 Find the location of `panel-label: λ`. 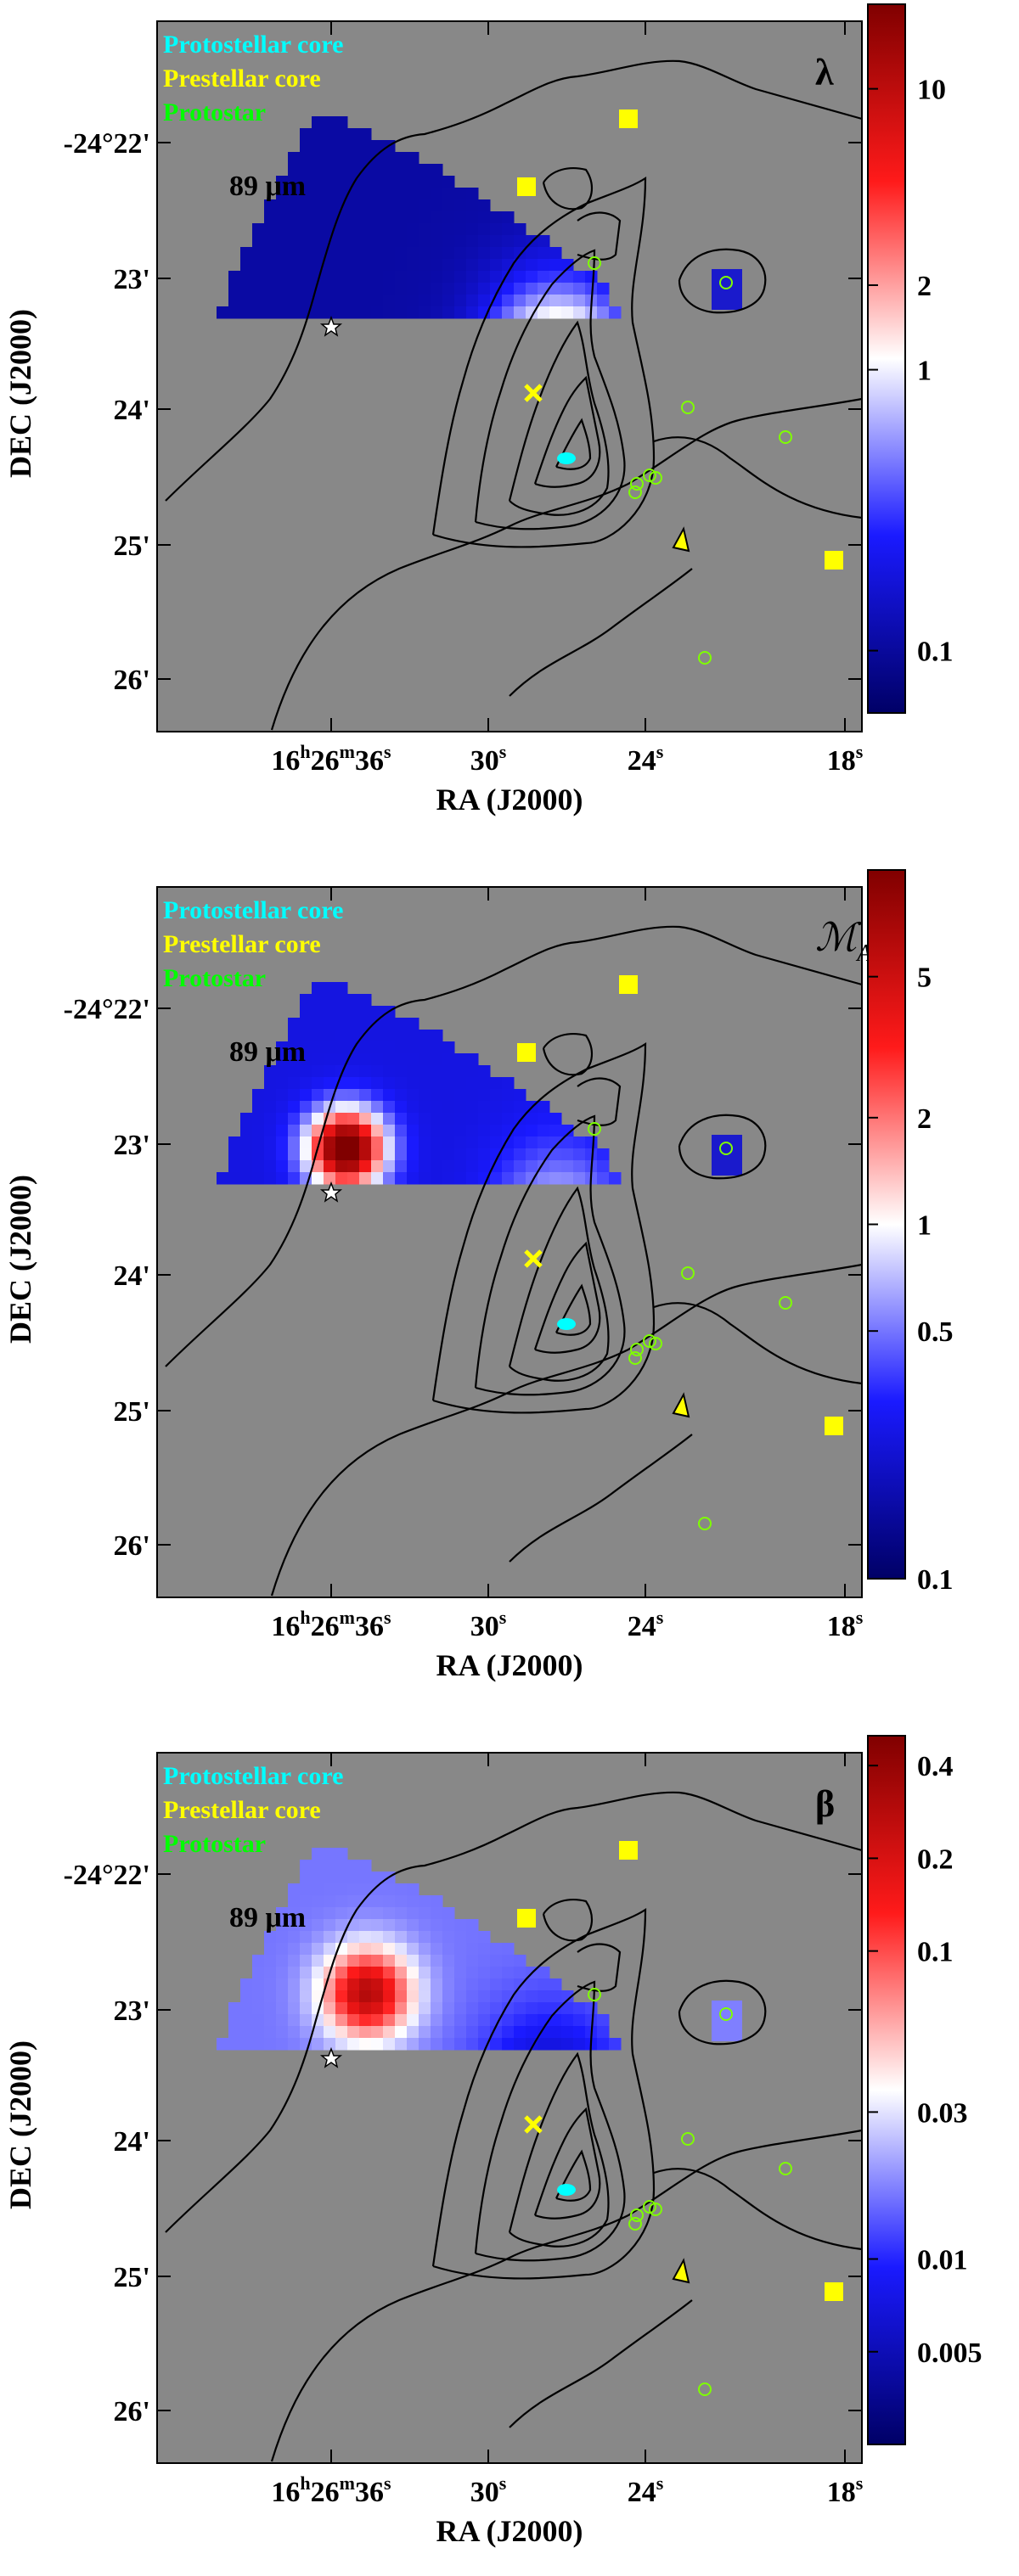

panel-label: λ is located at coordinates (824, 72).